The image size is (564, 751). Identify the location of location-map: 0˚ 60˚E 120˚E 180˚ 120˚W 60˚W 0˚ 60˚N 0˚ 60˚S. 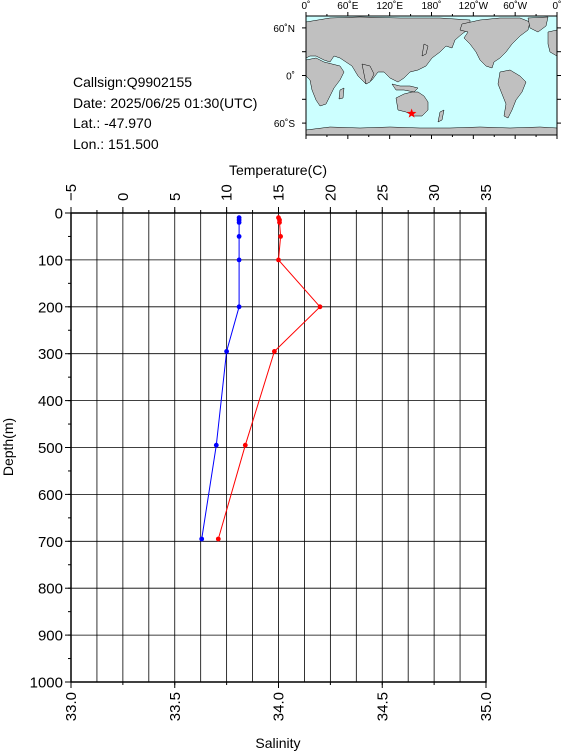
(417, 69).